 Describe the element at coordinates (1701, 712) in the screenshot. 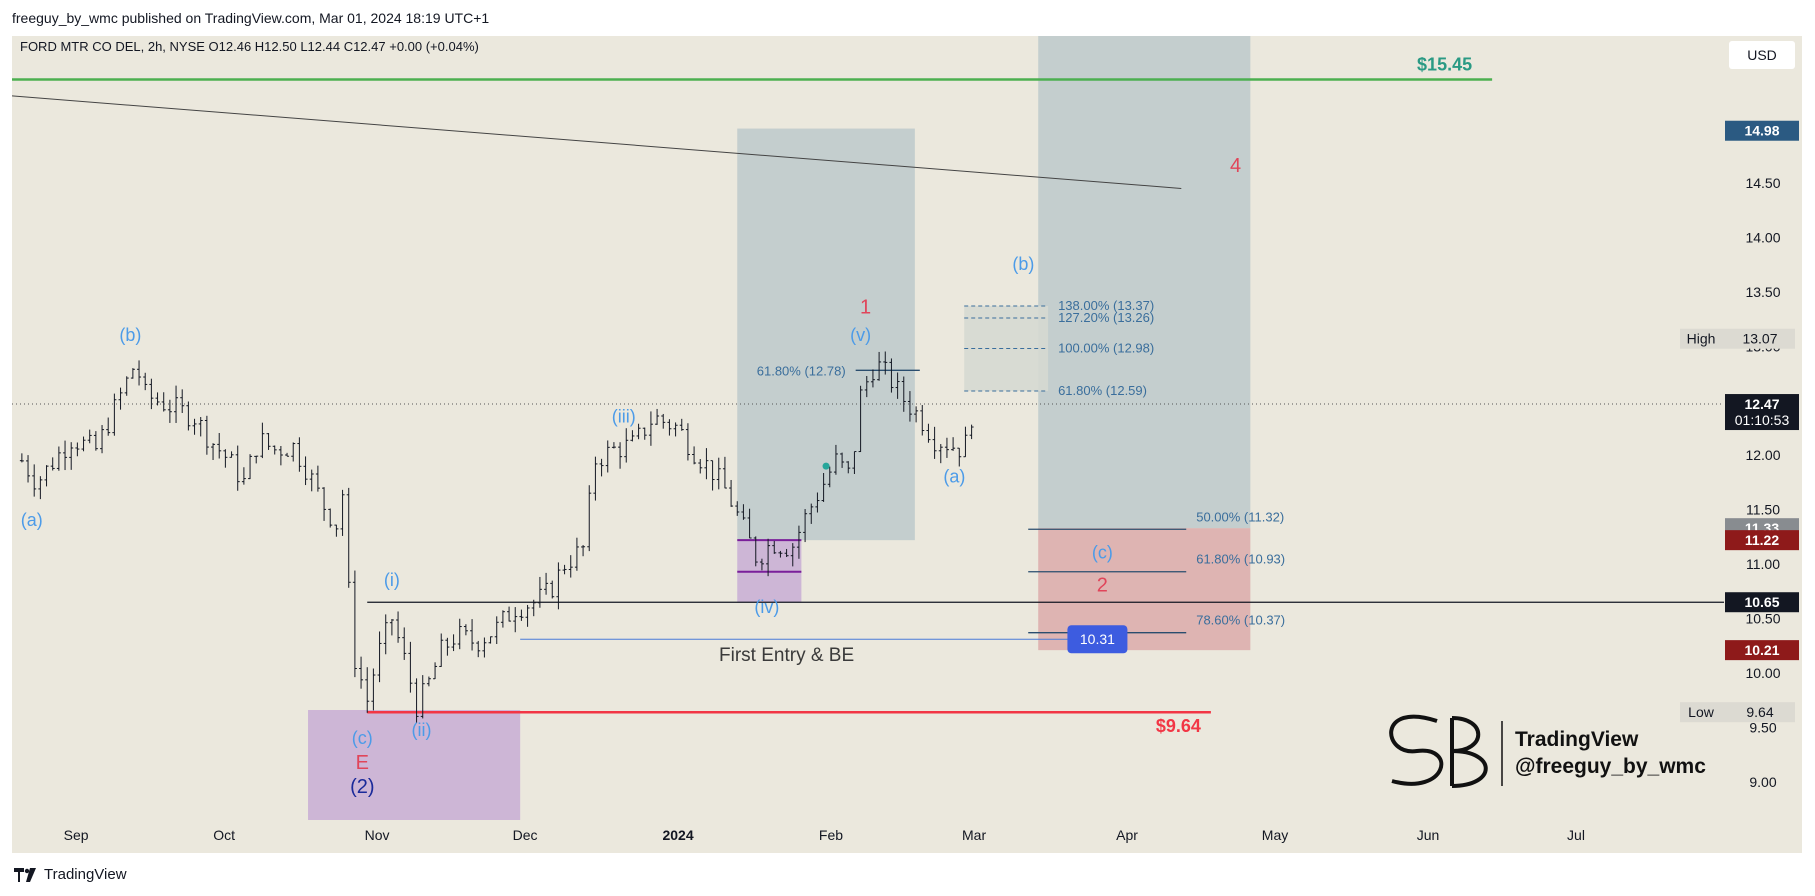

I see `low-label: Low` at that location.